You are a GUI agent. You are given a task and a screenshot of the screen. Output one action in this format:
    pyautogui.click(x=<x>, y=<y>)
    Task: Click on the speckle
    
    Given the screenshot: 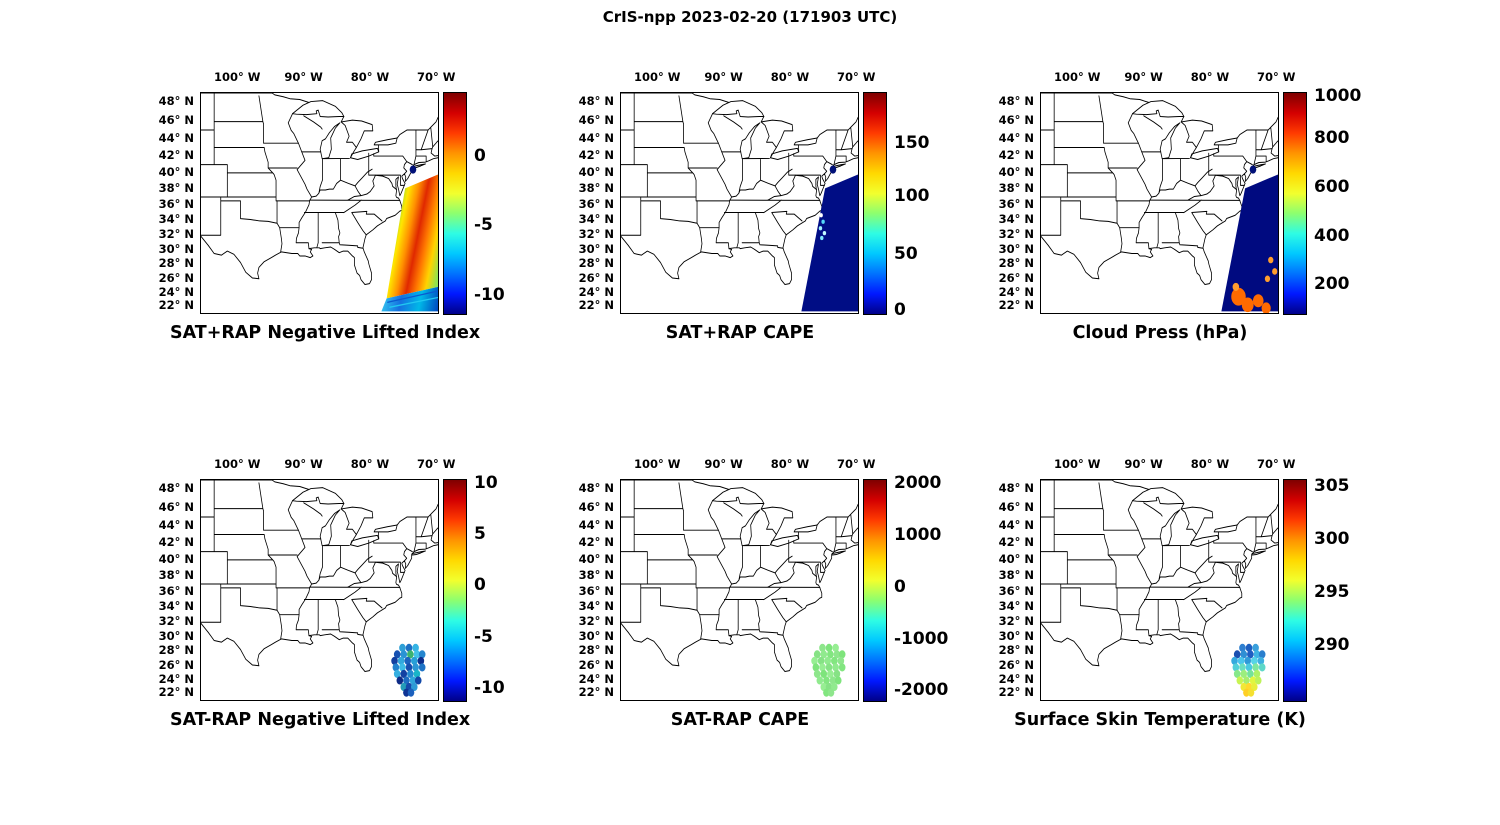 What is the action you would take?
    pyautogui.click(x=822, y=238)
    